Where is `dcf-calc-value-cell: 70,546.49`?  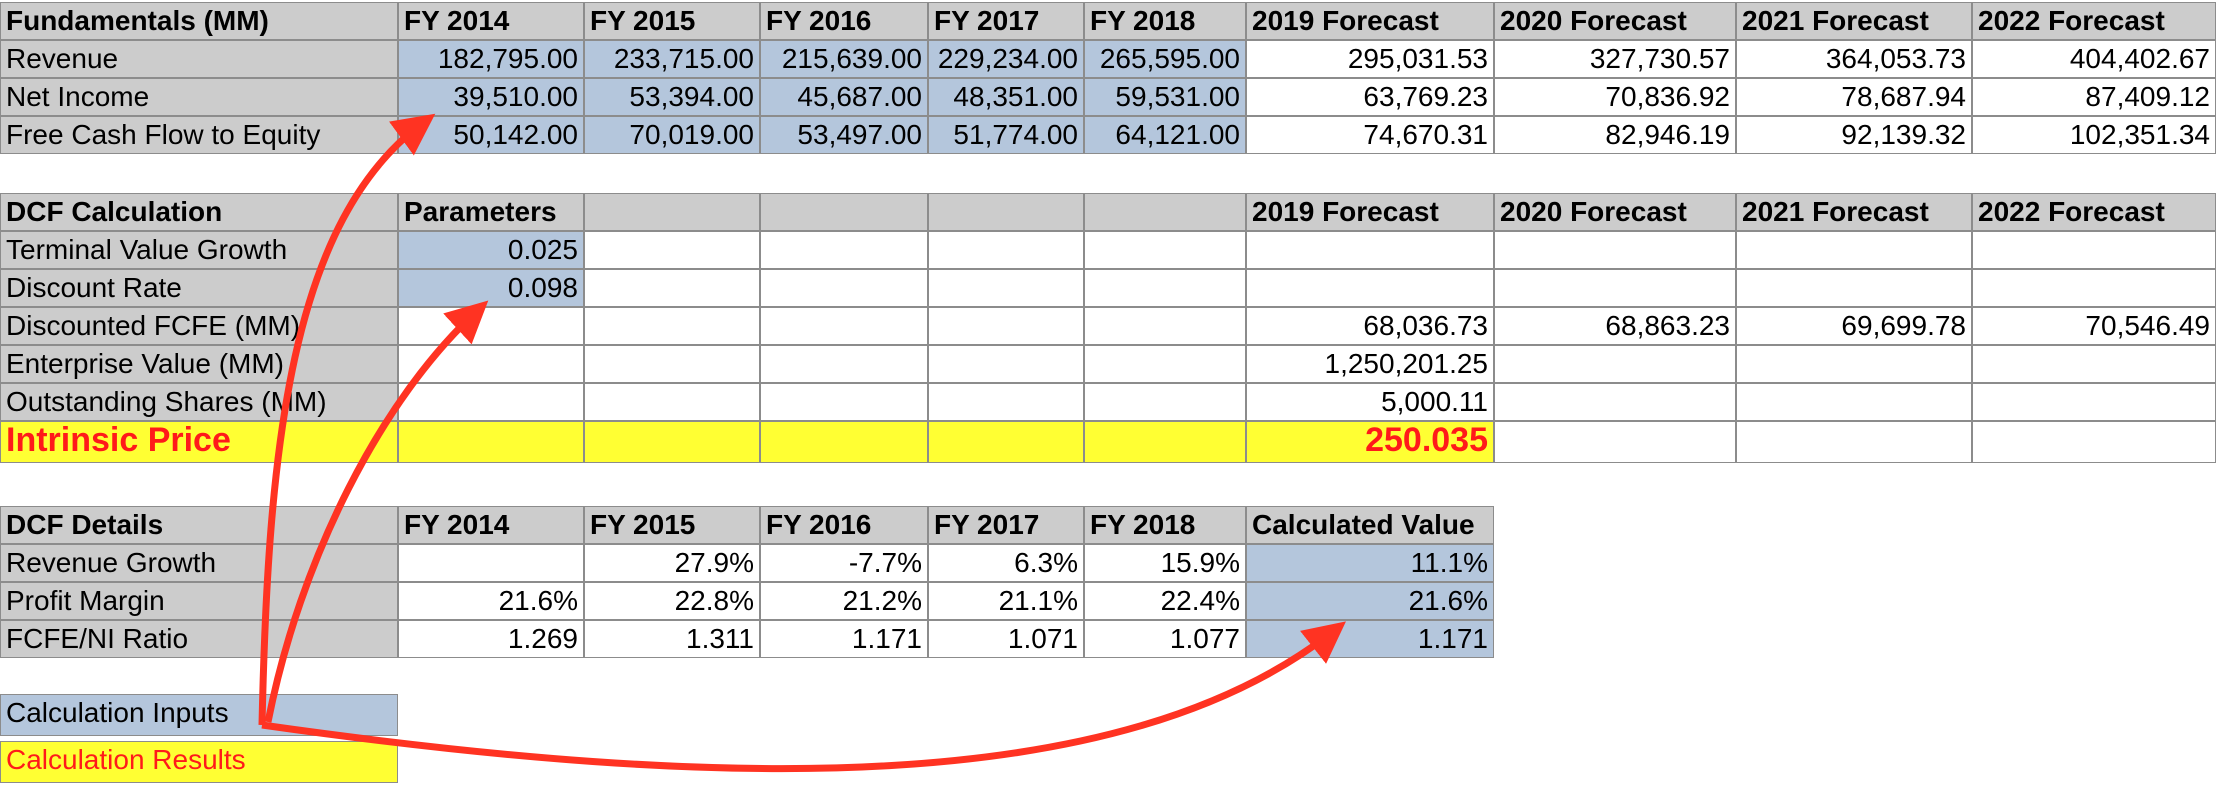 dcf-calc-value-cell: 70,546.49 is located at coordinates (2094, 326).